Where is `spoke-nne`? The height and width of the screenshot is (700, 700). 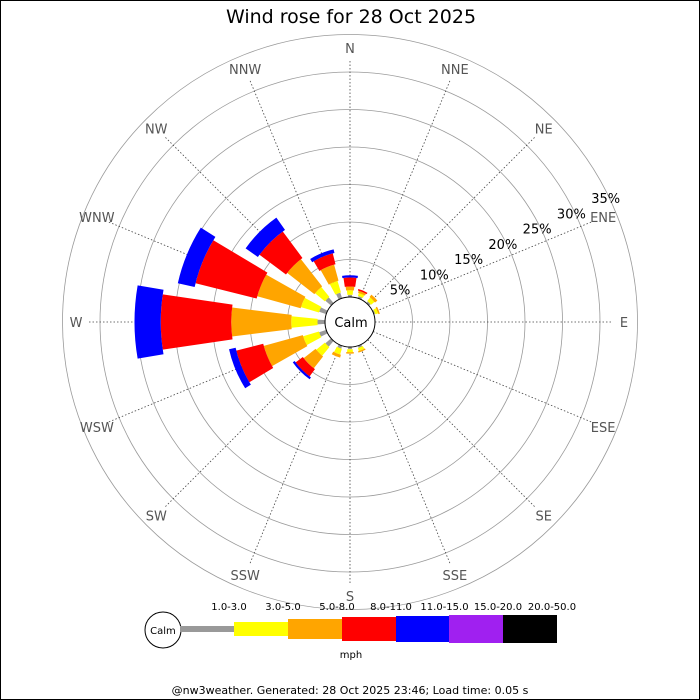 spoke-nne is located at coordinates (405, 189).